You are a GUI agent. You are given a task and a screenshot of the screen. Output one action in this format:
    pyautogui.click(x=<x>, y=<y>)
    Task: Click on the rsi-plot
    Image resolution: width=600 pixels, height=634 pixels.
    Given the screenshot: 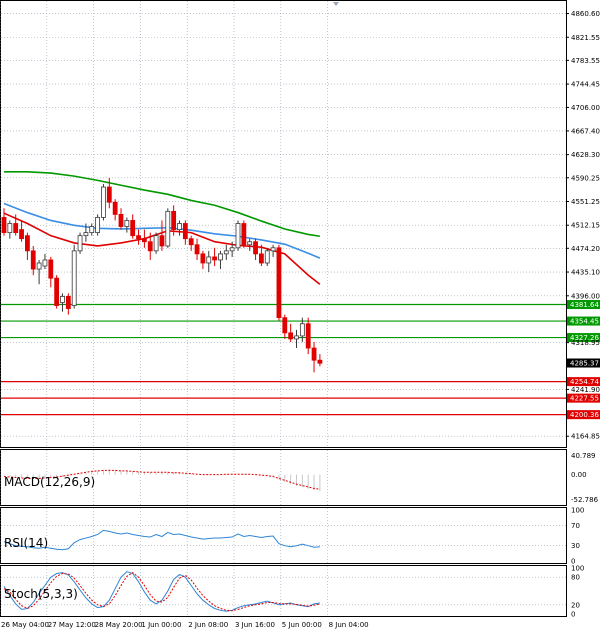 What is the action you would take?
    pyautogui.click(x=283, y=537)
    